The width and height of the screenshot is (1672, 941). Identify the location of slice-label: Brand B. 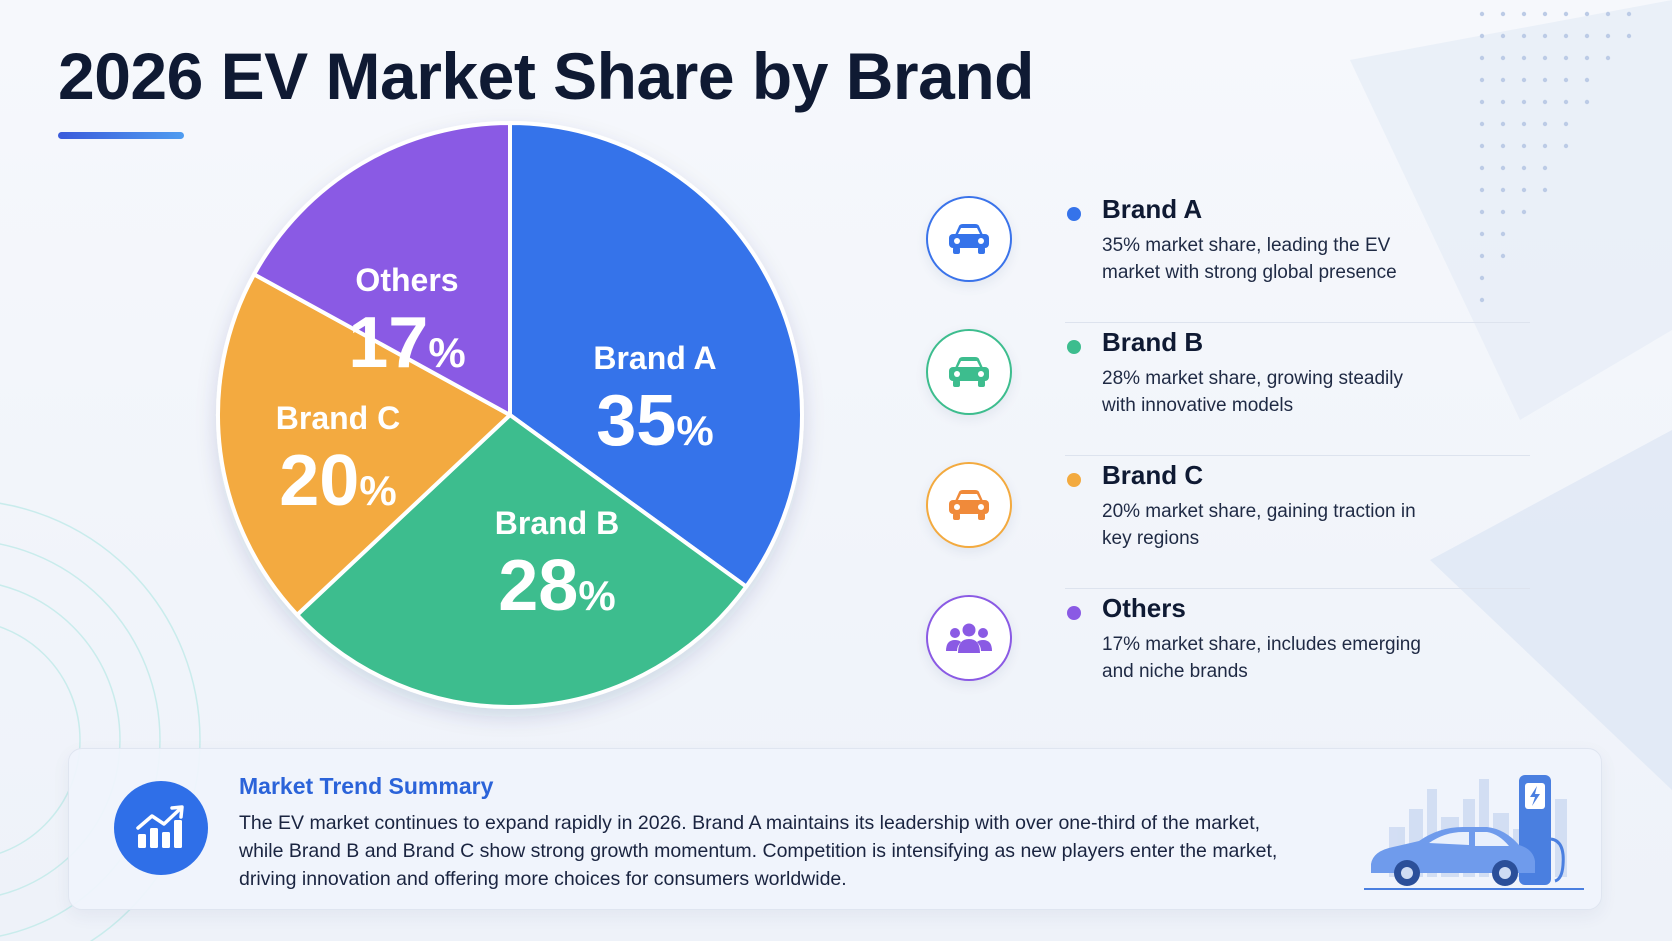
(557, 523).